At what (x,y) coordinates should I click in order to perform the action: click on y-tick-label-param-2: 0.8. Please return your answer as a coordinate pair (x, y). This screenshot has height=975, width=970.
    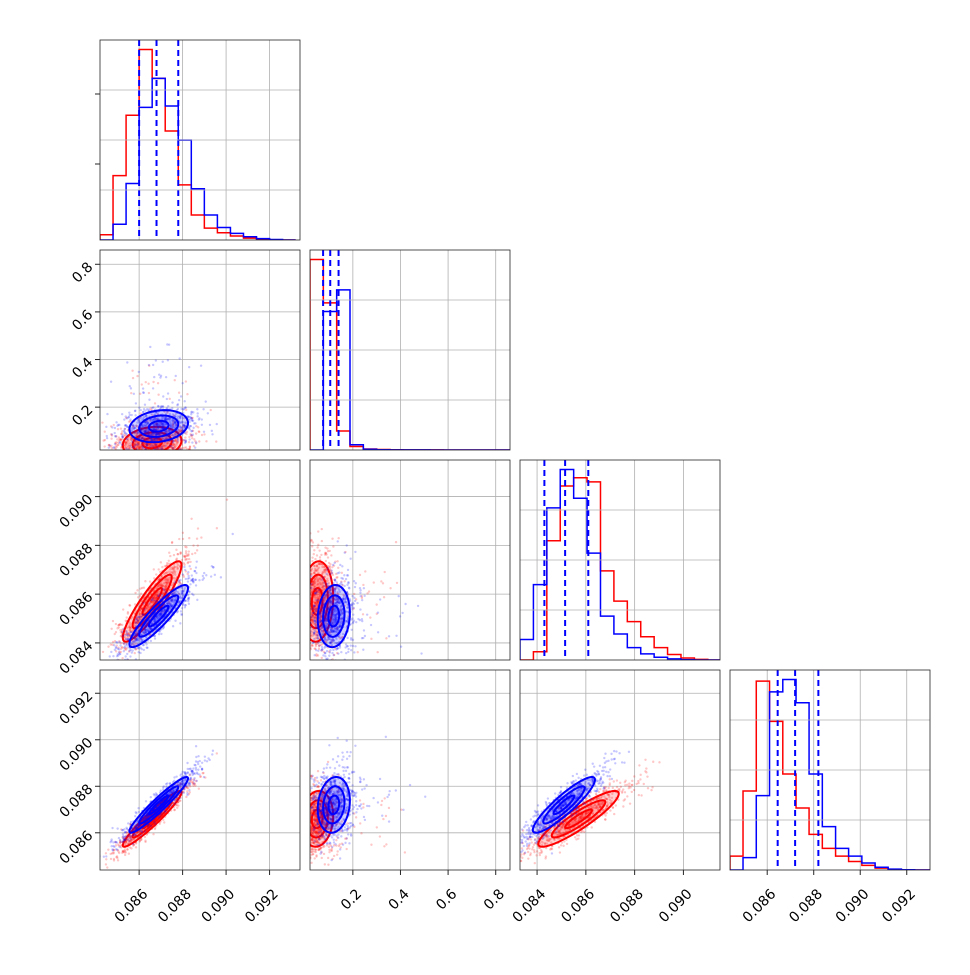
    Looking at the image, I should click on (82, 272).